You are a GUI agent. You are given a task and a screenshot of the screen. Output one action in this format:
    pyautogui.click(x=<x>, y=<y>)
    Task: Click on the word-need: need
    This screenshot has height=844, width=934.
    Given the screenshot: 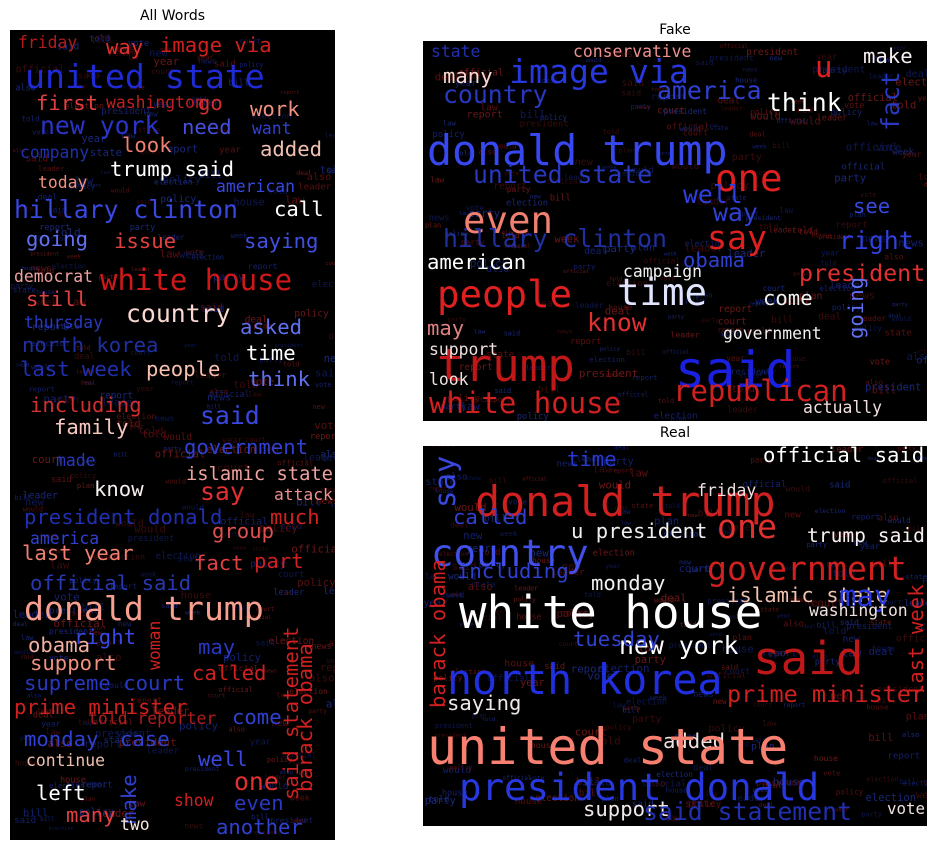 What is the action you would take?
    pyautogui.click(x=207, y=127)
    